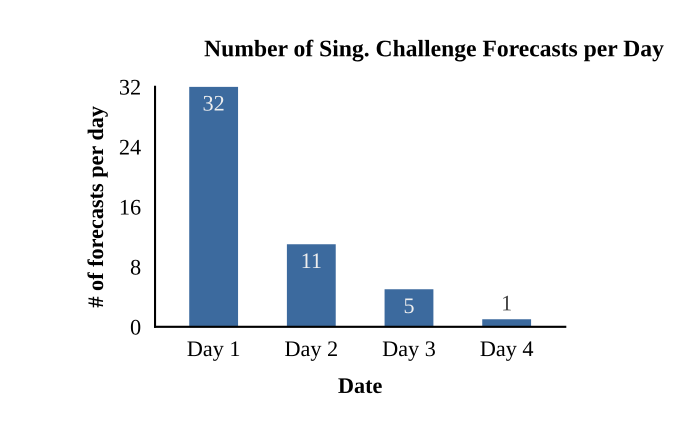  Describe the element at coordinates (130, 207) in the screenshot. I see `y-tick-label: 16` at that location.